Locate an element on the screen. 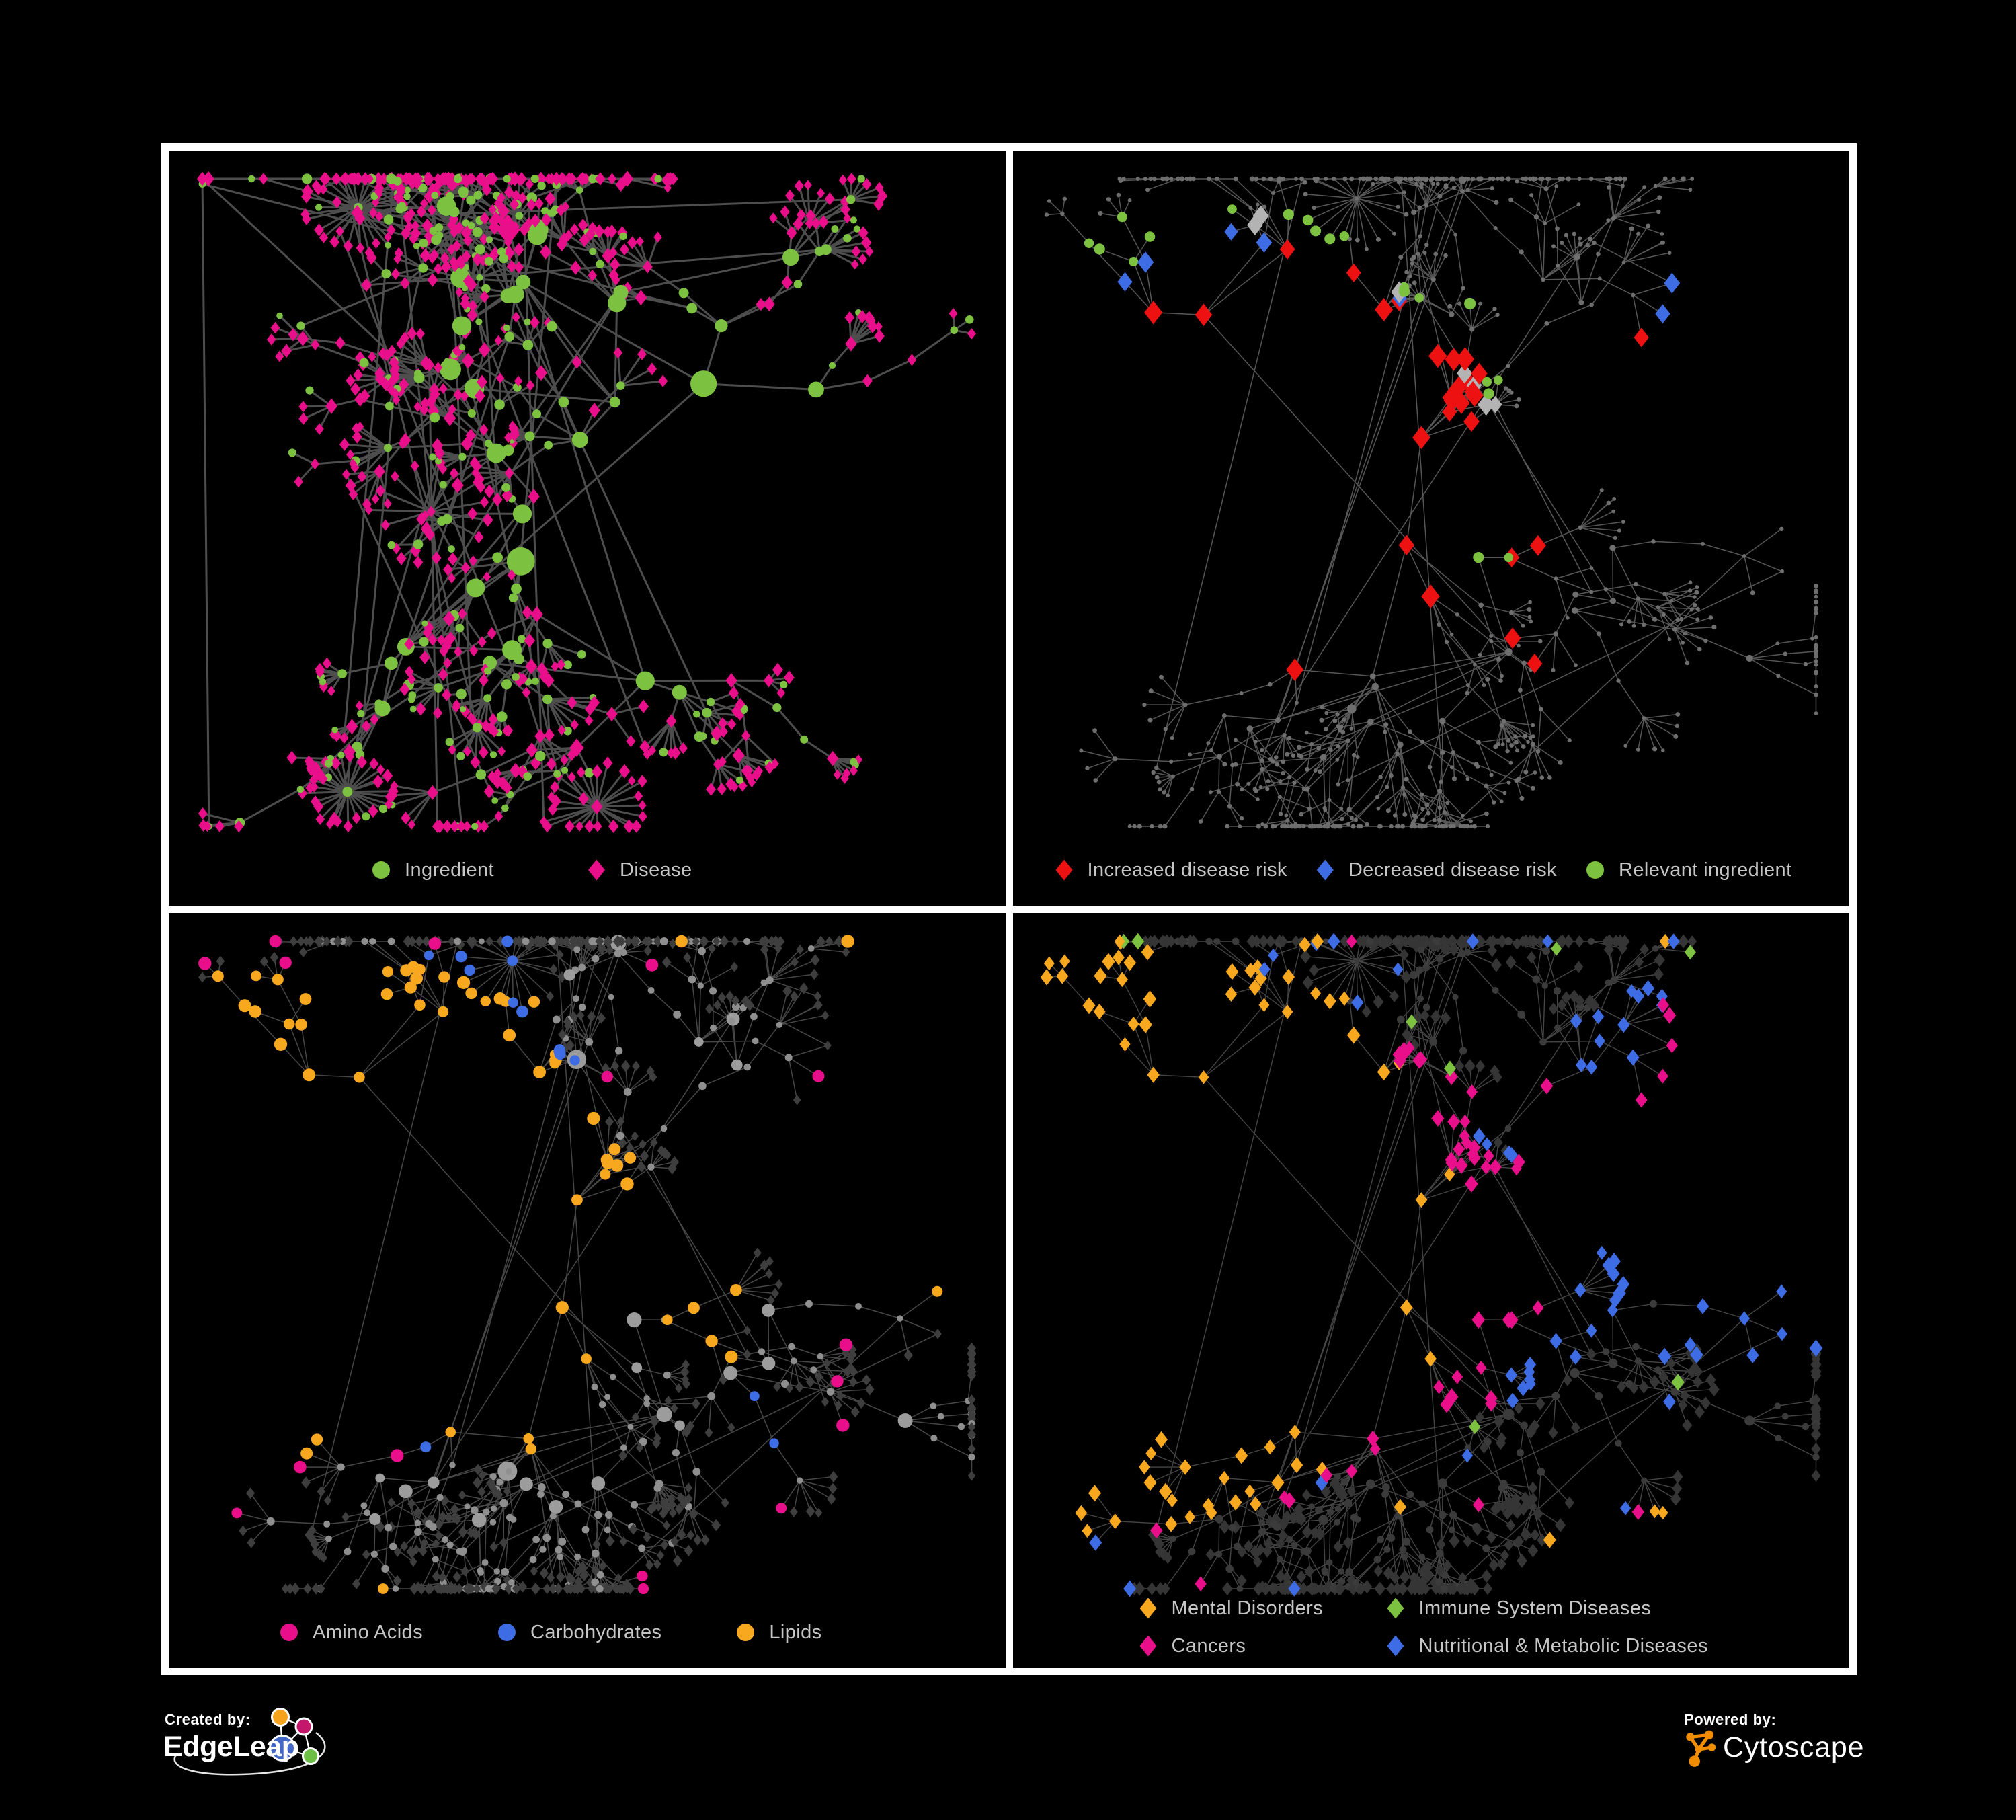 Image resolution: width=2016 pixels, height=1820 pixels. legend-item-cancers: Cancers is located at coordinates (1263, 1645).